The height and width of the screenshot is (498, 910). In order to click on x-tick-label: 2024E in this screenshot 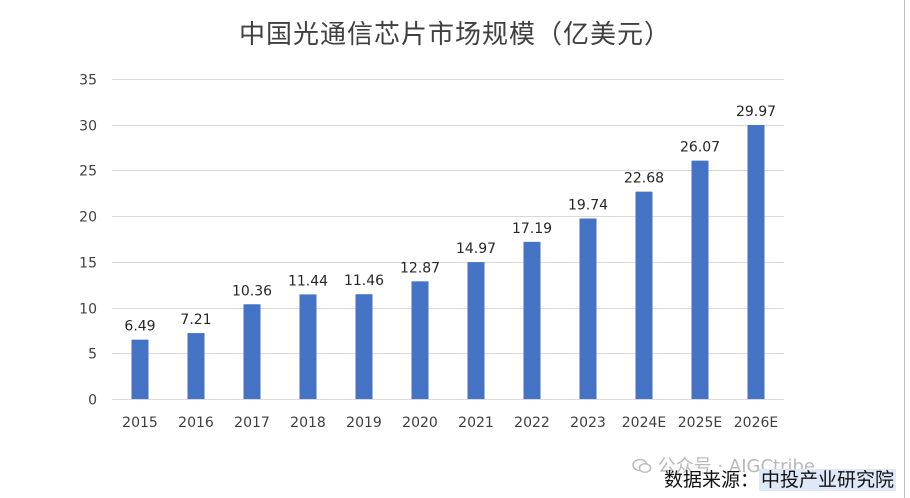, I will do `click(644, 423)`.